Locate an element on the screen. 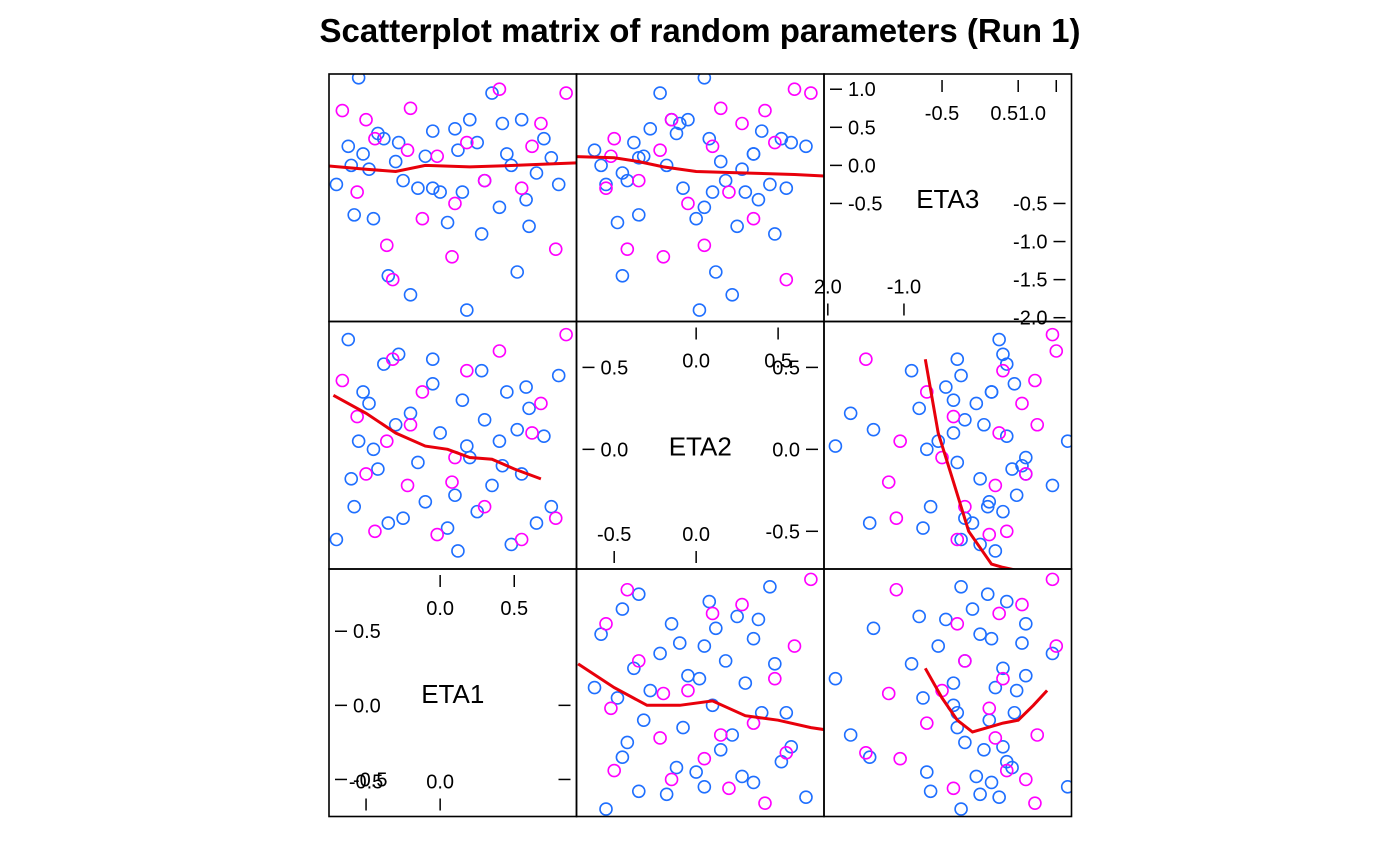 The image size is (1400, 866). tick-label: 1.0 is located at coordinates (862, 90).